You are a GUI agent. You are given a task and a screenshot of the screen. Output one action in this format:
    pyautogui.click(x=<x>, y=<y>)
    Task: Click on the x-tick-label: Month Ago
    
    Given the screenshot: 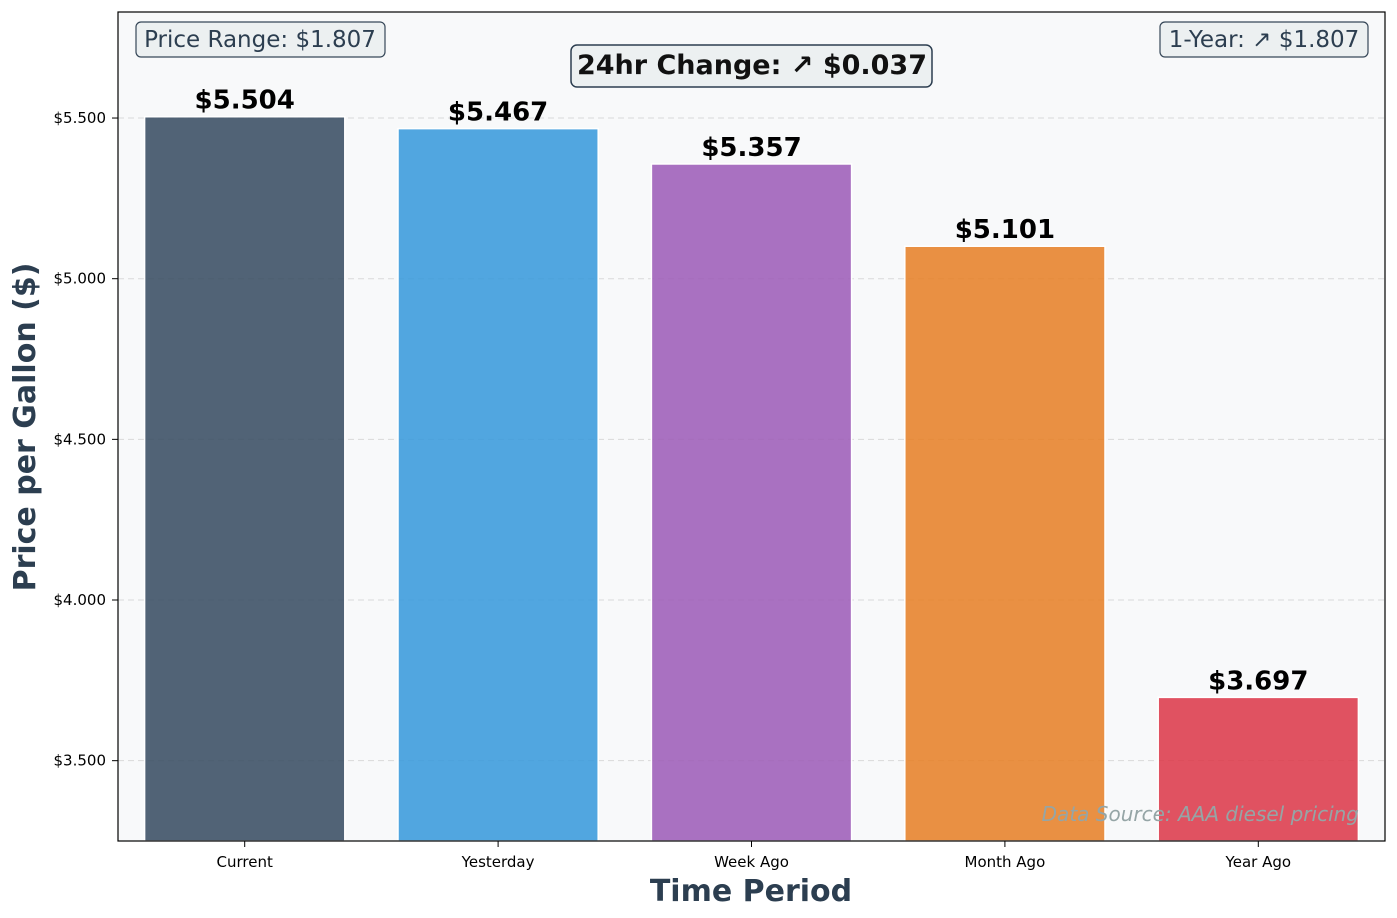 What is the action you would take?
    pyautogui.click(x=1005, y=862)
    